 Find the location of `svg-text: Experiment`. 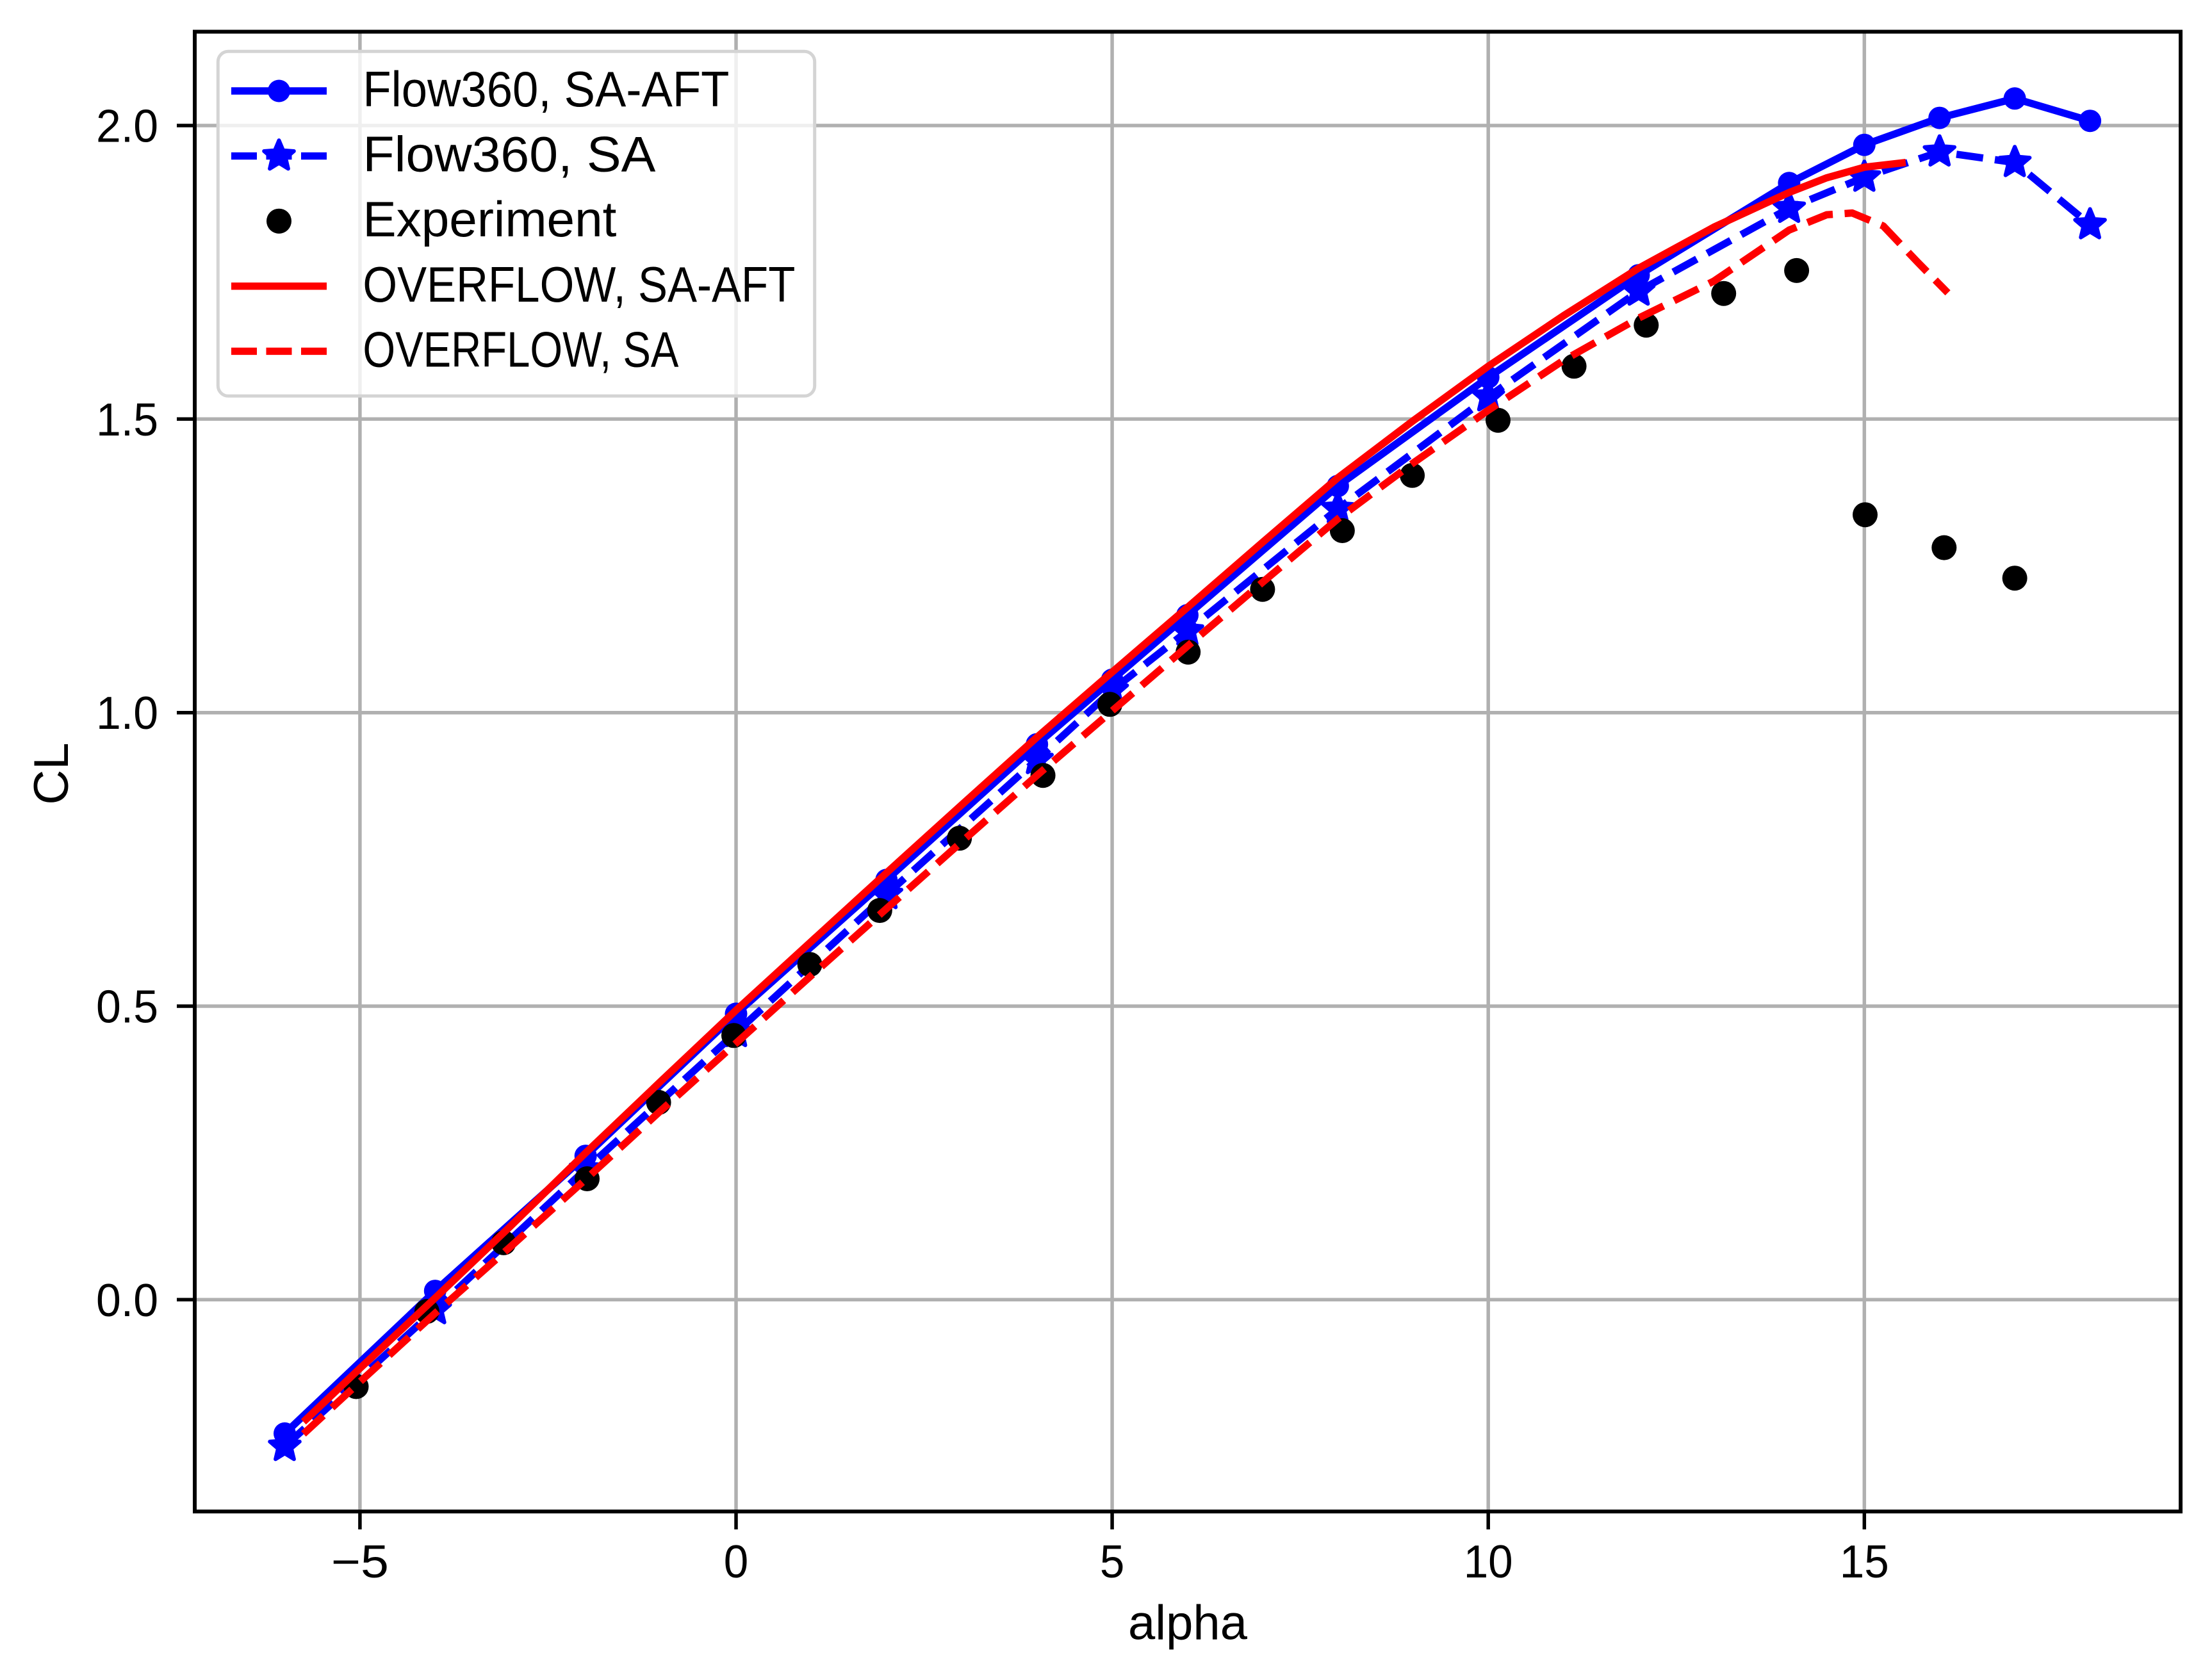

svg-text: Experiment is located at coordinates (490, 219).